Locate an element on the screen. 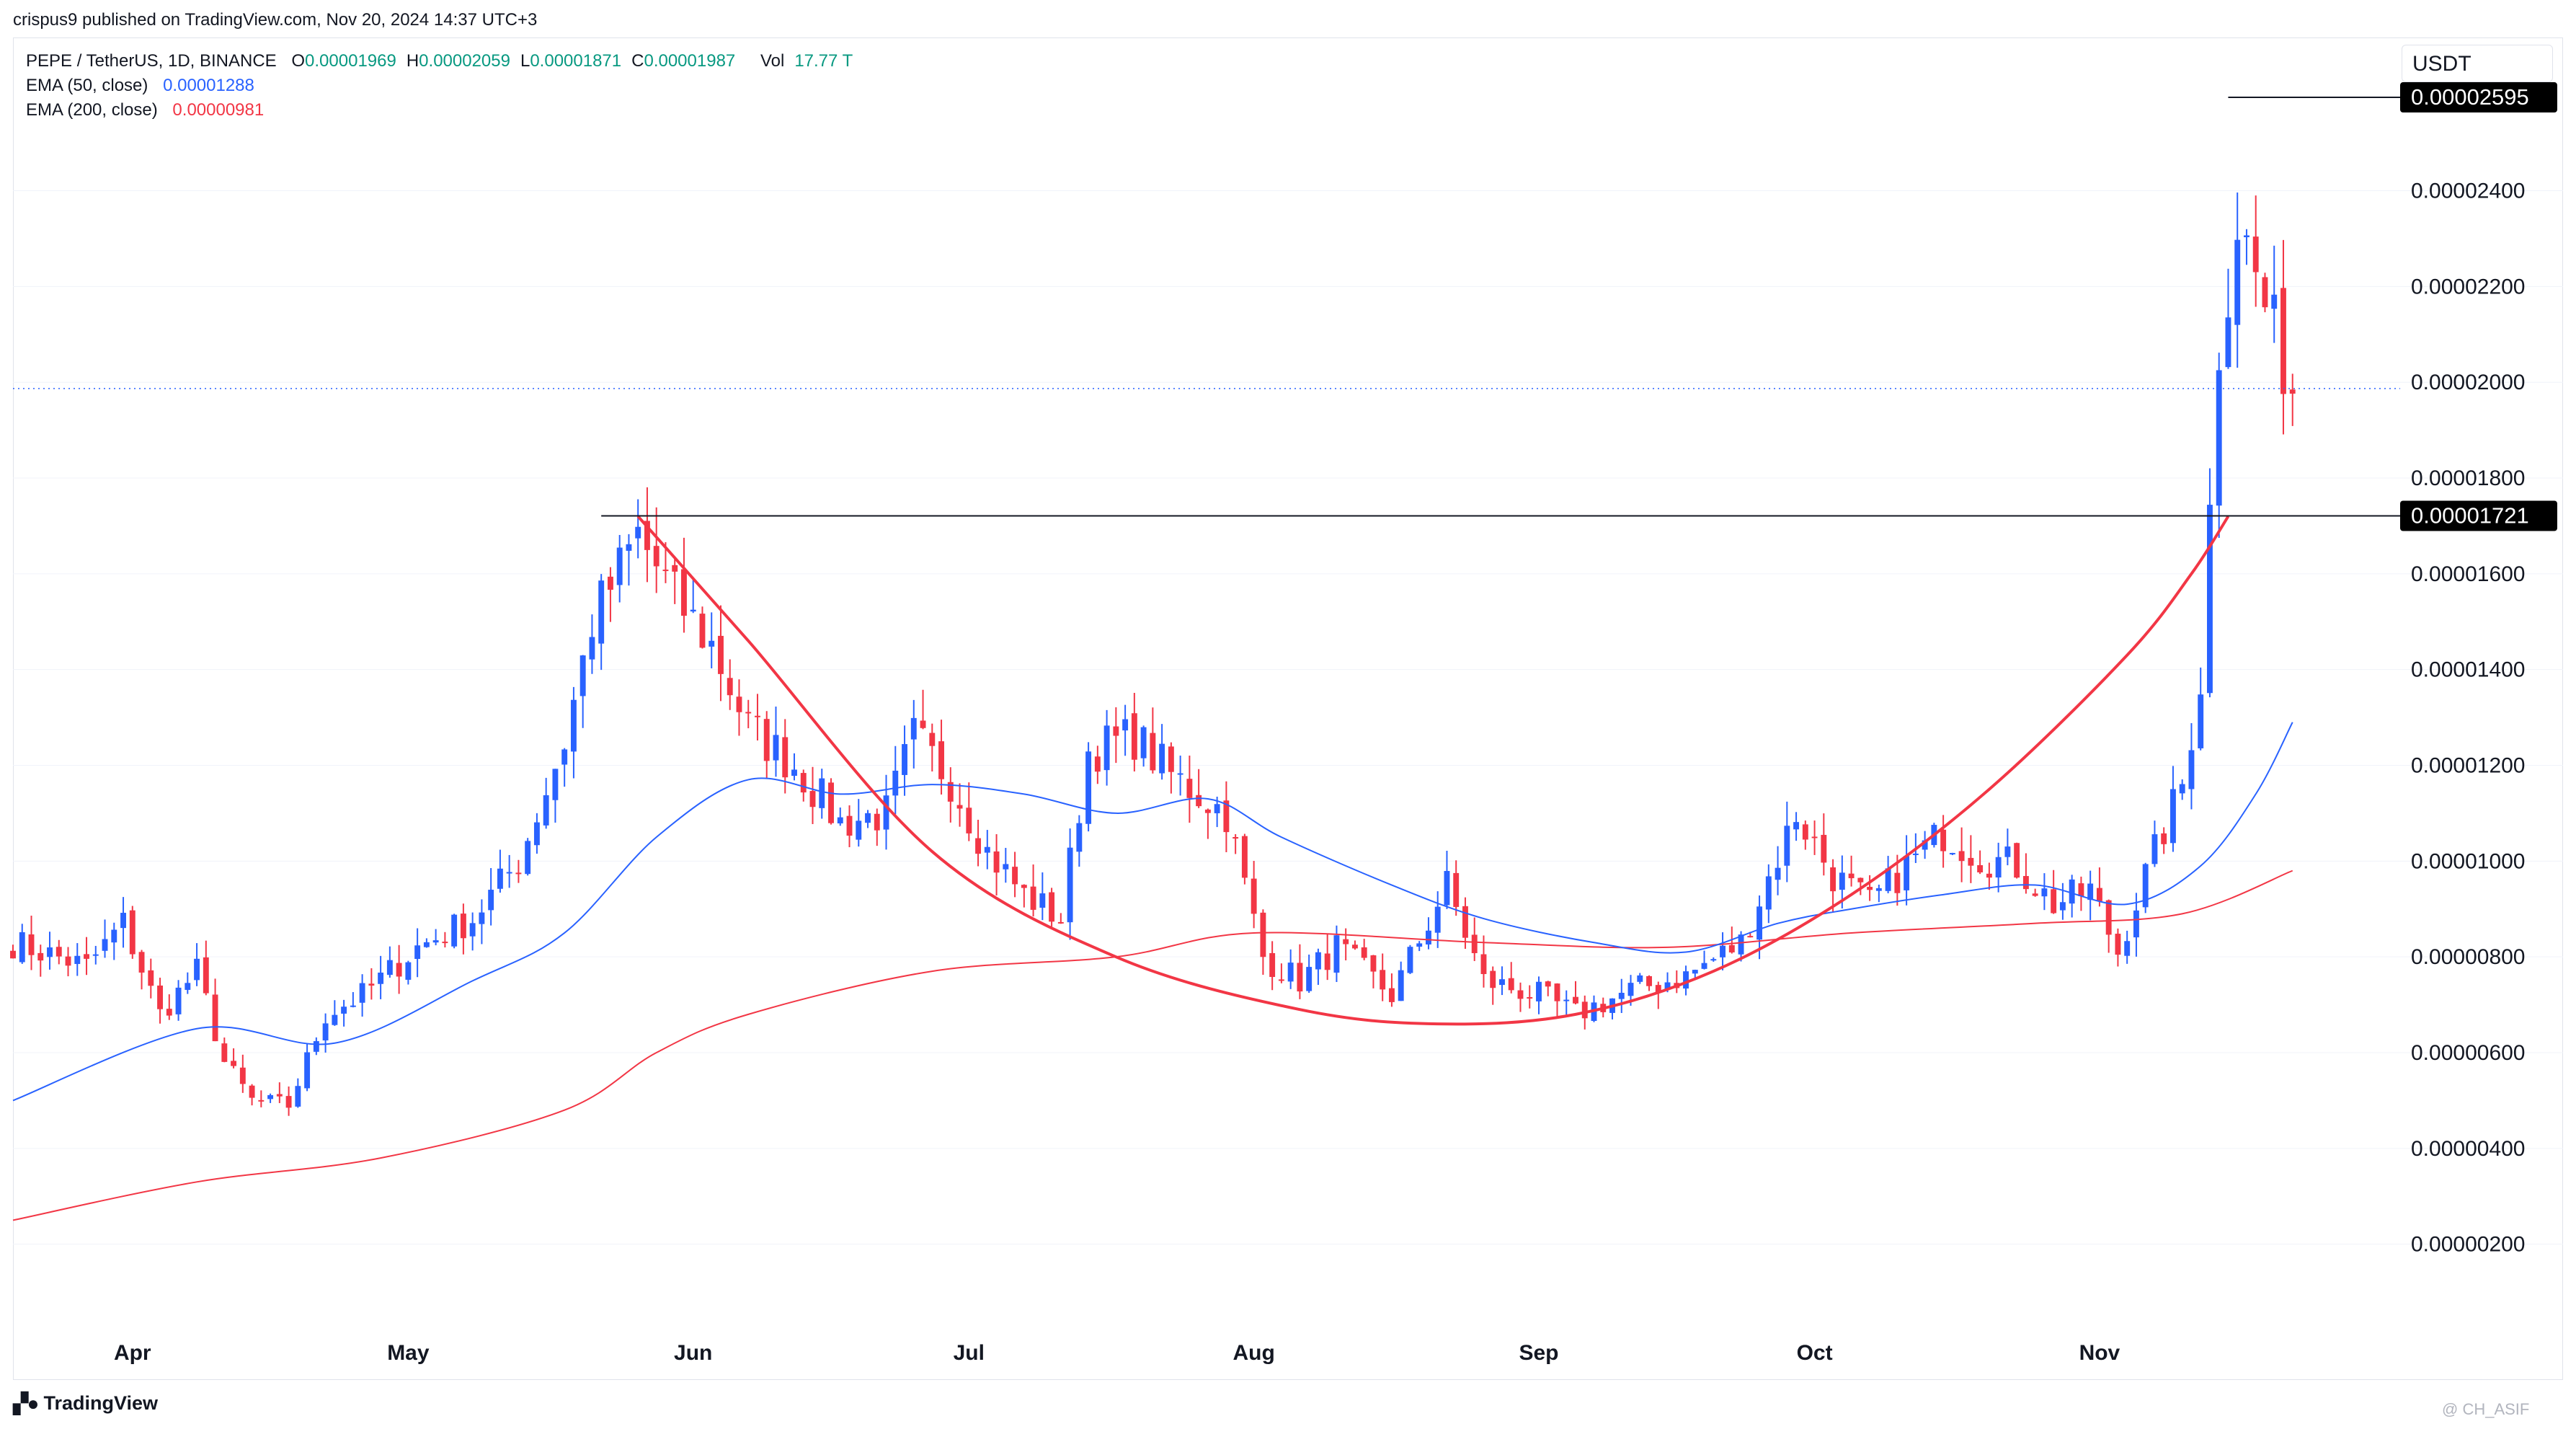  ohlc-value-c: 0.00001987 is located at coordinates (690, 61).